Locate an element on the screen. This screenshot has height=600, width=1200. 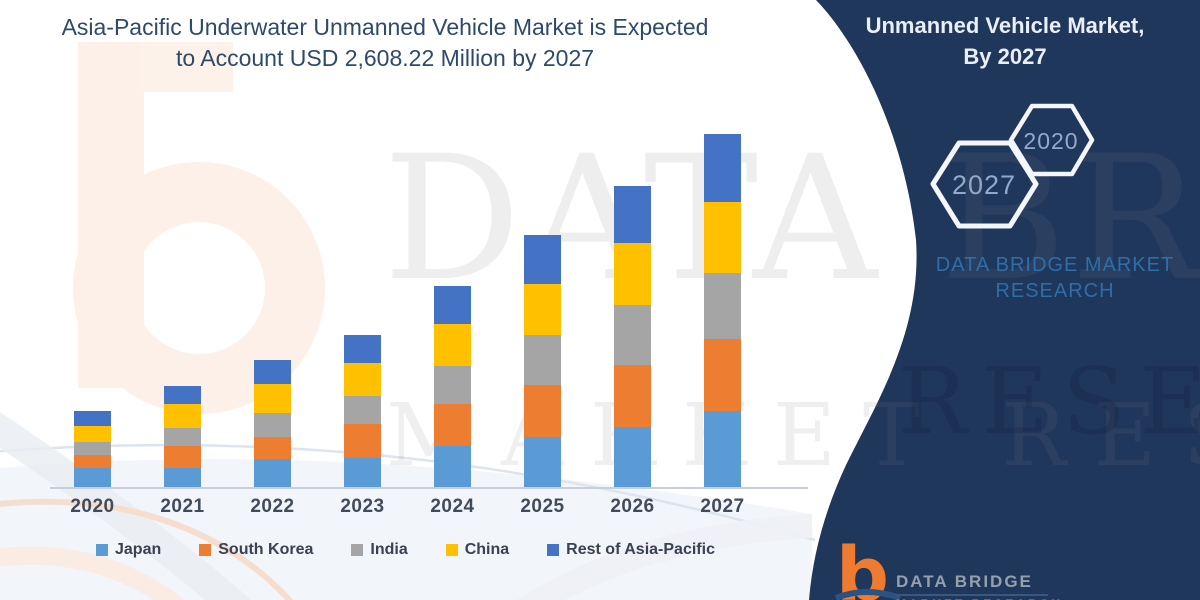
bar-segment-japan-2020 is located at coordinates (92, 477).